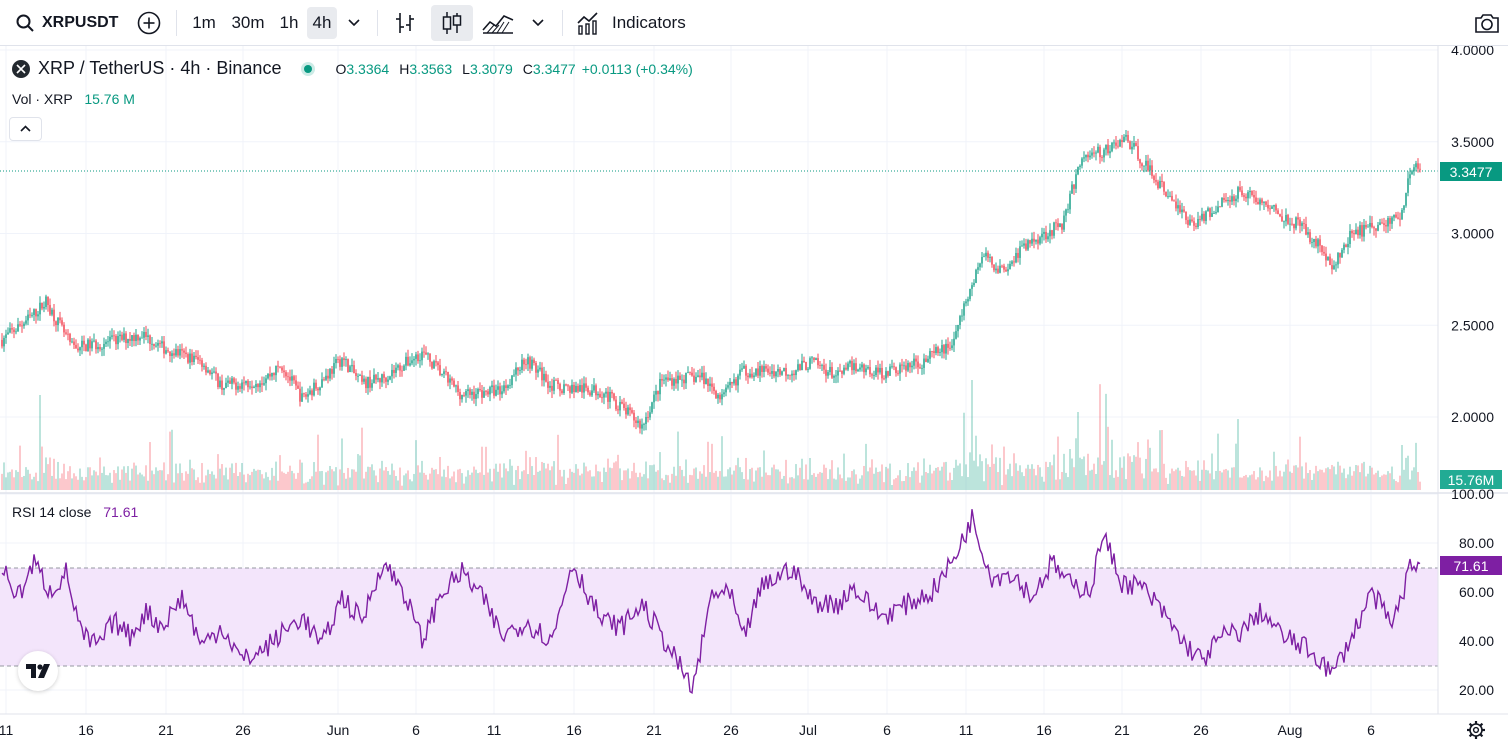 Image resolution: width=1508 pixels, height=750 pixels. What do you see at coordinates (1487, 23) in the screenshot?
I see `snapshot-button` at bounding box center [1487, 23].